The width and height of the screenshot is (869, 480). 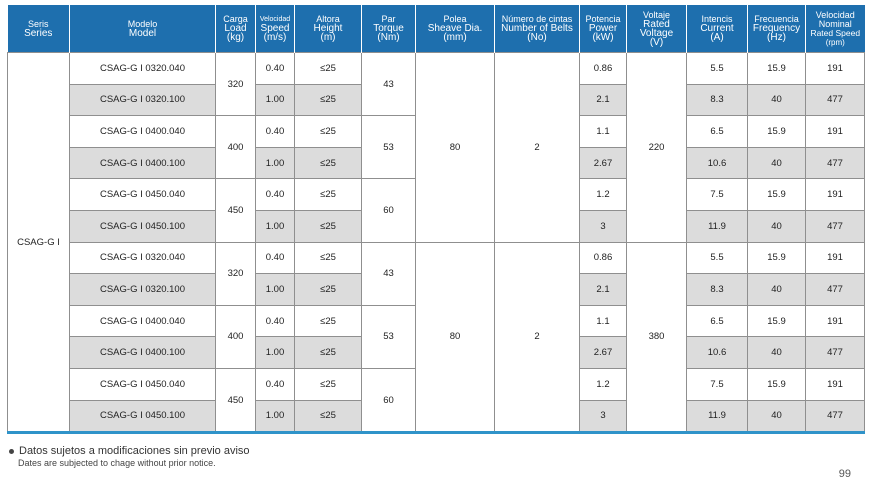 What do you see at coordinates (656, 29) in the screenshot?
I see `col-header-voltage: Voltaje Rated Voltage (V)` at bounding box center [656, 29].